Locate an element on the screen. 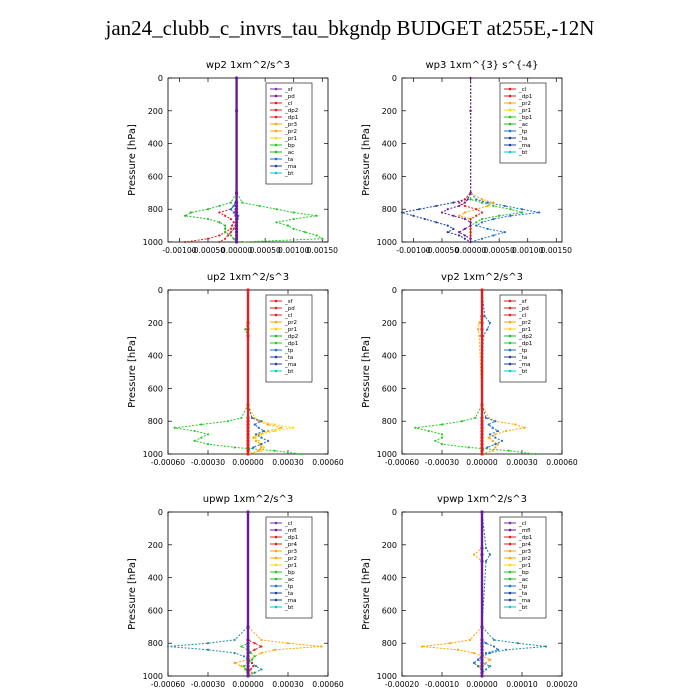  legend-entry: _dp2 is located at coordinates (291, 337).